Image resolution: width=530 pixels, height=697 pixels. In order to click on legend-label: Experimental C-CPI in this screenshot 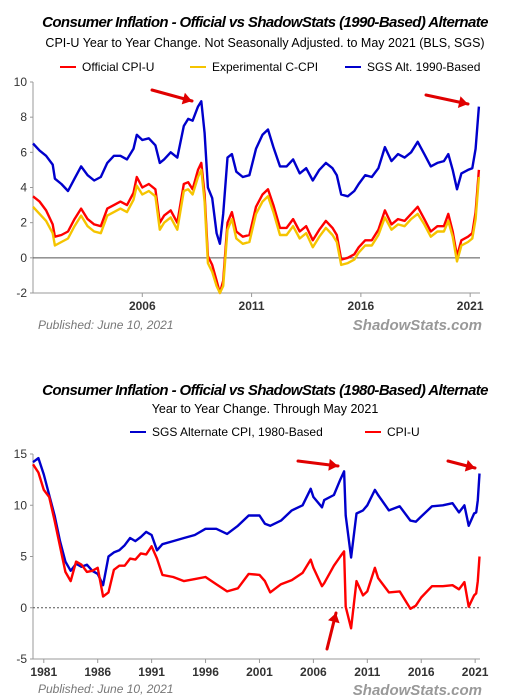, I will do `click(265, 67)`.